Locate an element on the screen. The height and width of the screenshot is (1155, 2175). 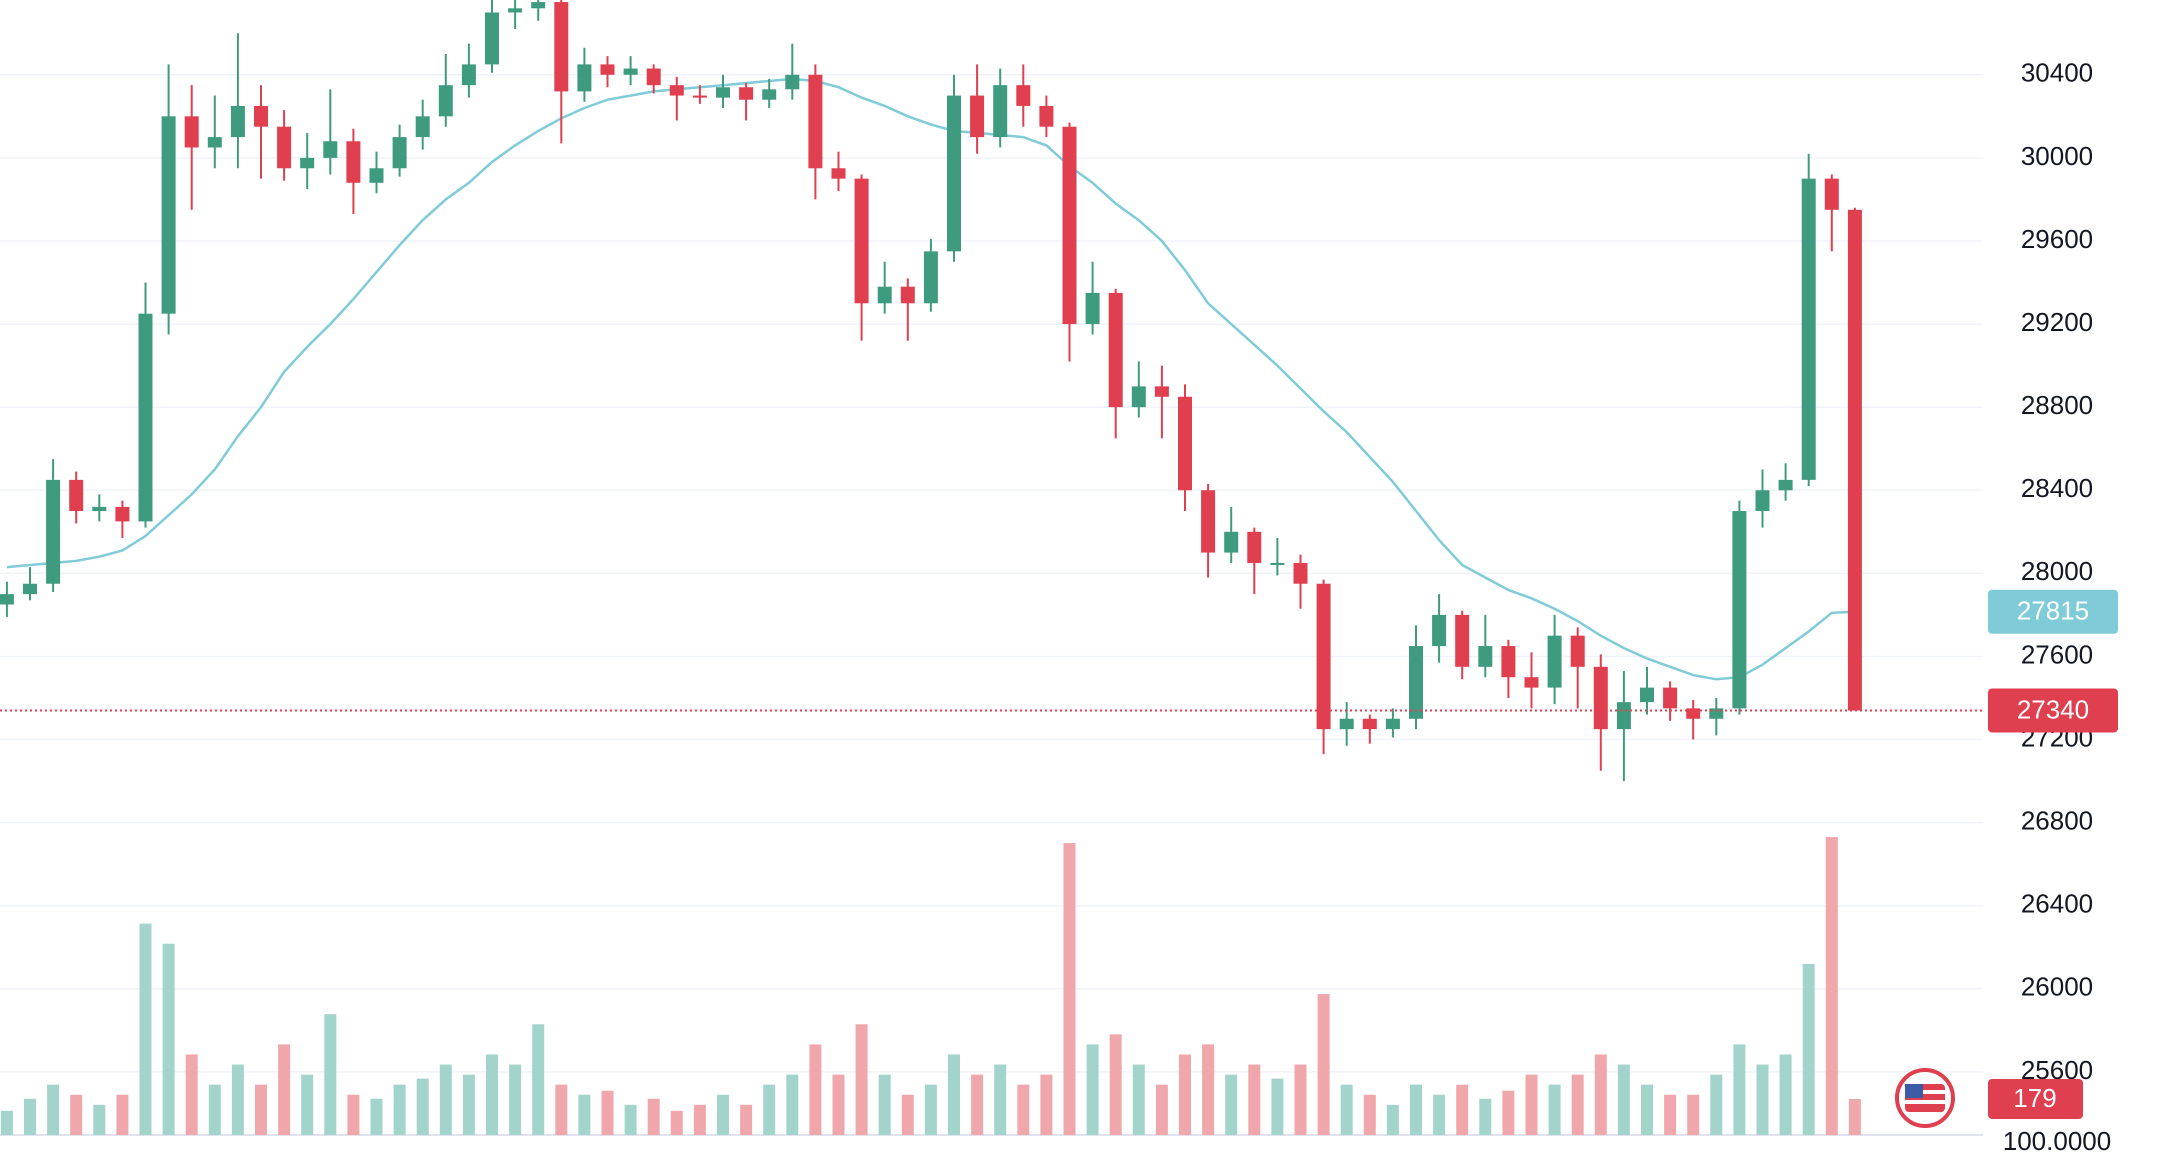
moving-average-label-box is located at coordinates (2053, 611).